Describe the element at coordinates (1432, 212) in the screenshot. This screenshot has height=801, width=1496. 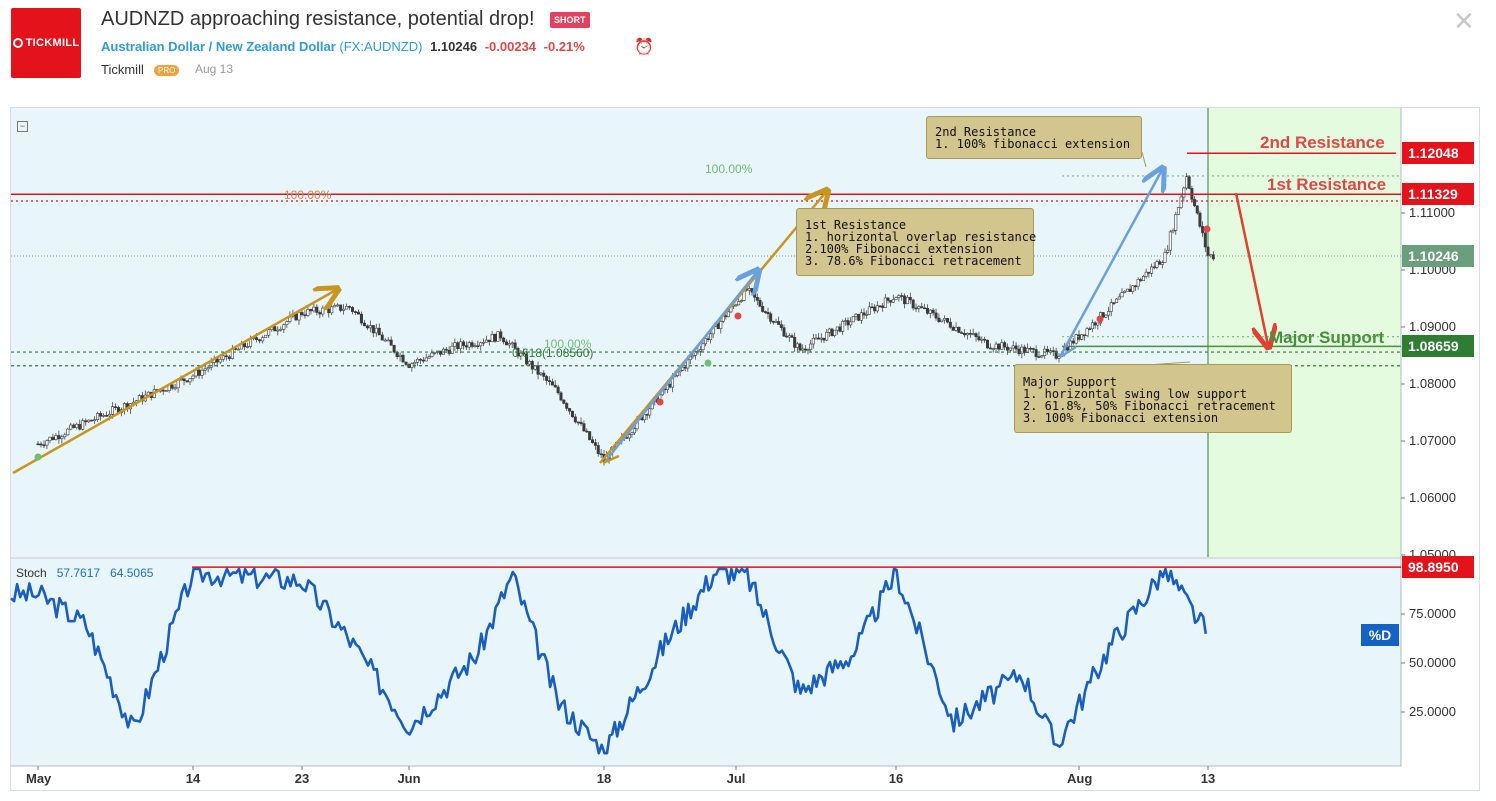
I see `price-tick: 1.11000` at that location.